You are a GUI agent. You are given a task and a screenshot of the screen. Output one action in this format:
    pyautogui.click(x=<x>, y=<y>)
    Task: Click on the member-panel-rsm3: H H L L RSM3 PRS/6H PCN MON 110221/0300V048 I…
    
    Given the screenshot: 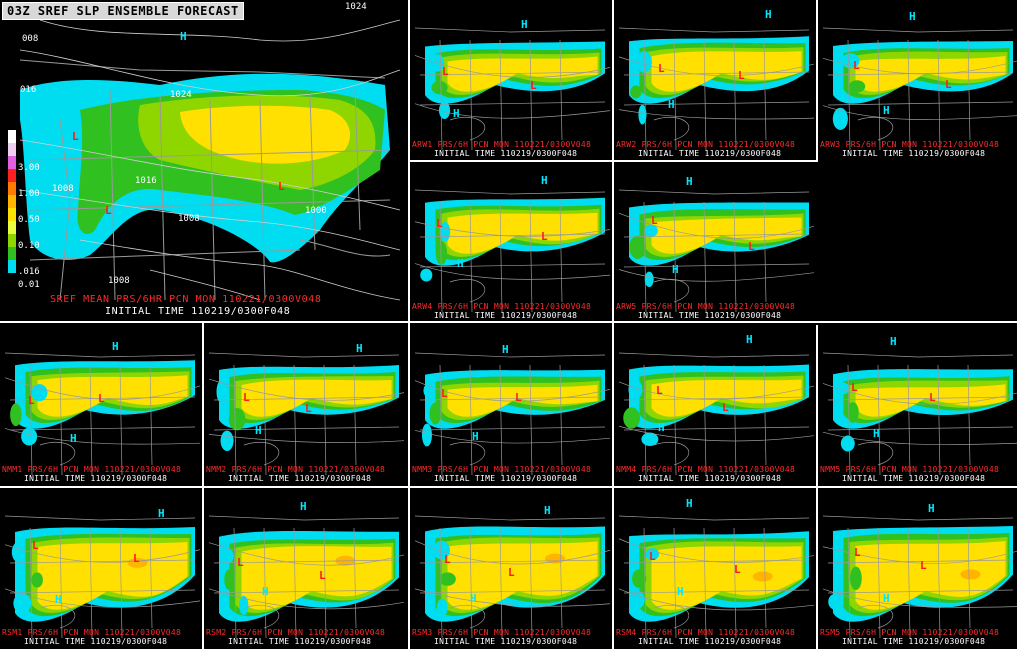 What is the action you would take?
    pyautogui.click(x=511, y=568)
    